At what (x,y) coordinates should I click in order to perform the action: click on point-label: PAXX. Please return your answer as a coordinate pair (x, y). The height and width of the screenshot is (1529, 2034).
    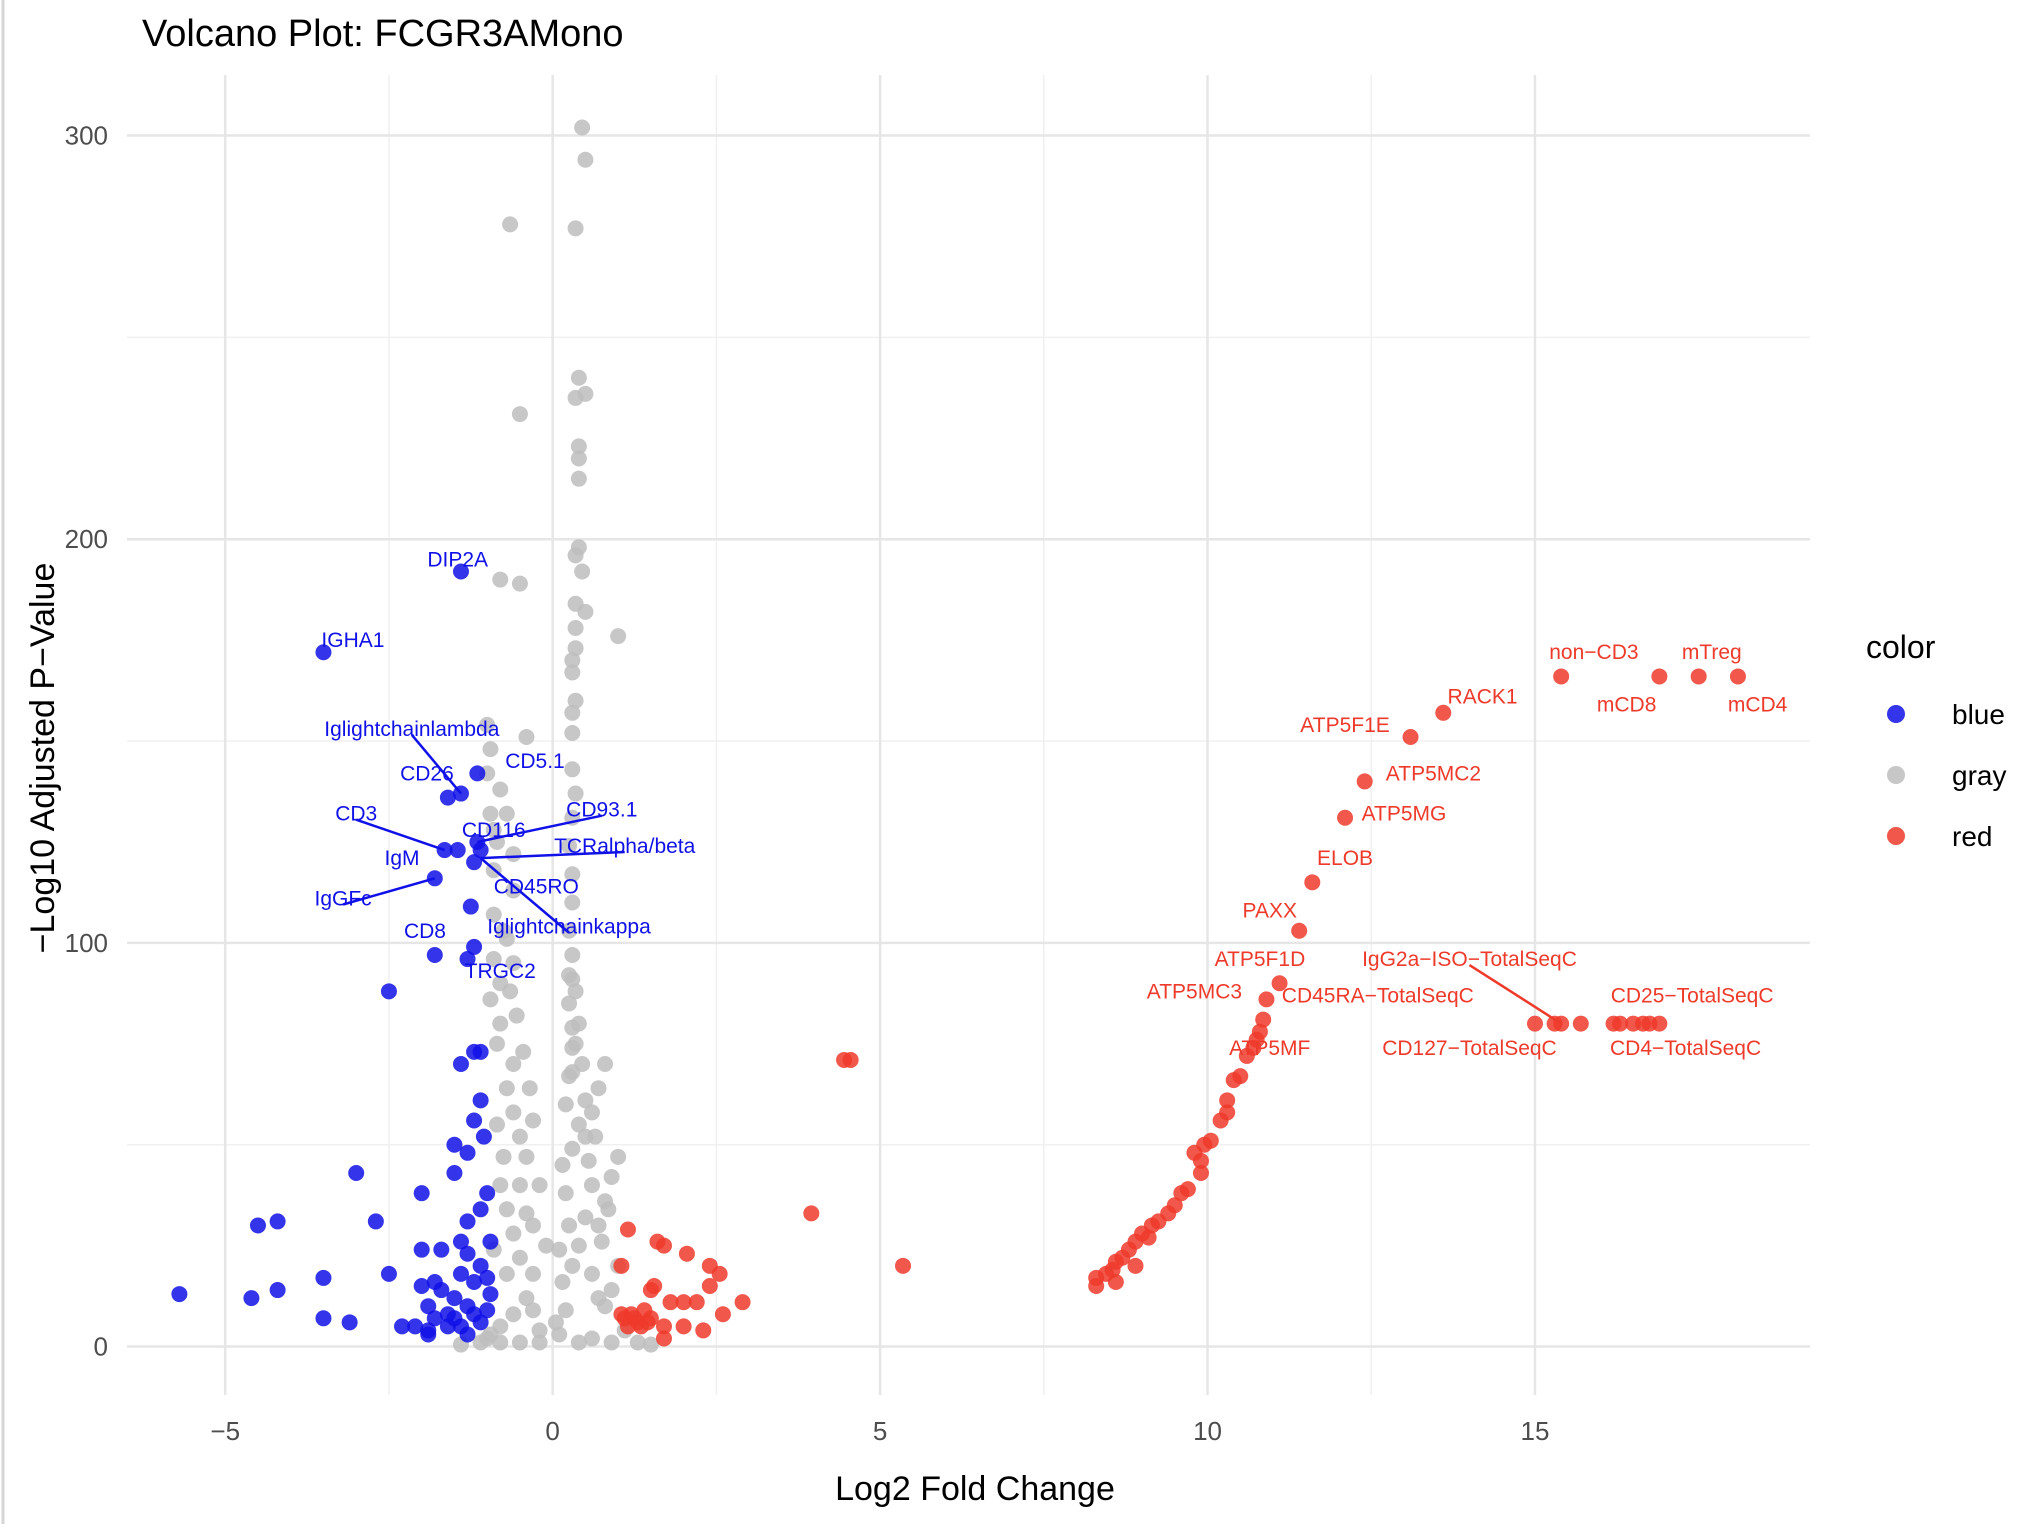
    Looking at the image, I should click on (1270, 911).